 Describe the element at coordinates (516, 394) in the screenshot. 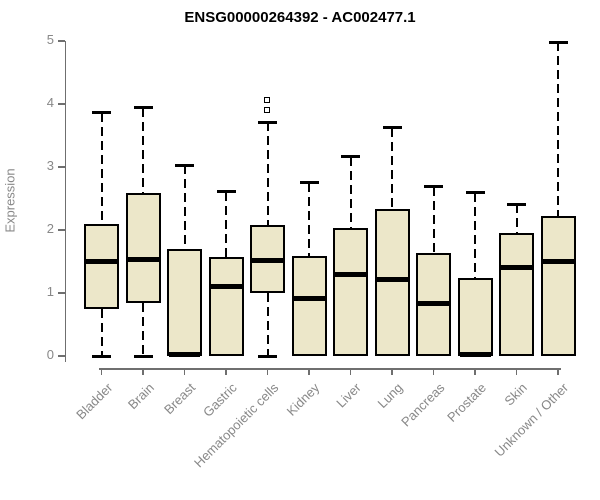

I see `x-axis-category-label-skin: Skin` at that location.